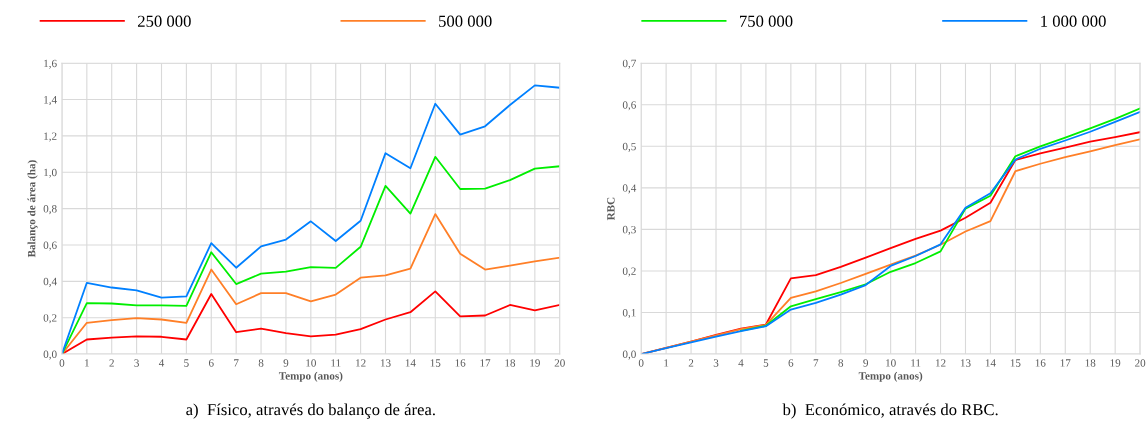  What do you see at coordinates (50, 137) in the screenshot?
I see `y-tick-label: 1,2` at bounding box center [50, 137].